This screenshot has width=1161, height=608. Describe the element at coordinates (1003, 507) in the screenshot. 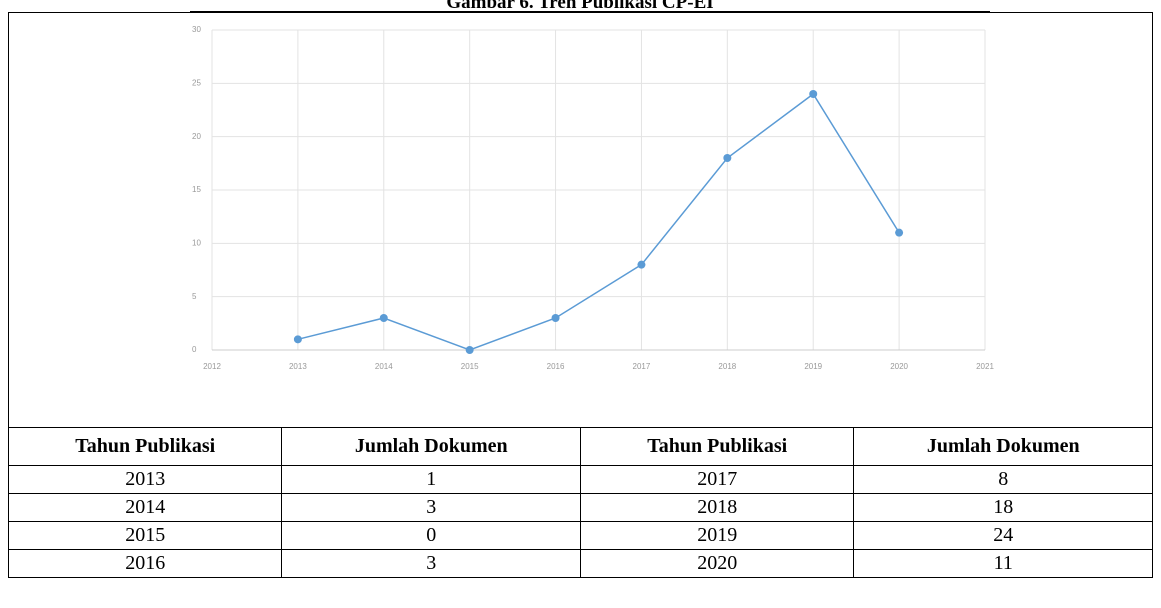

I see `table-cell: 18` at that location.